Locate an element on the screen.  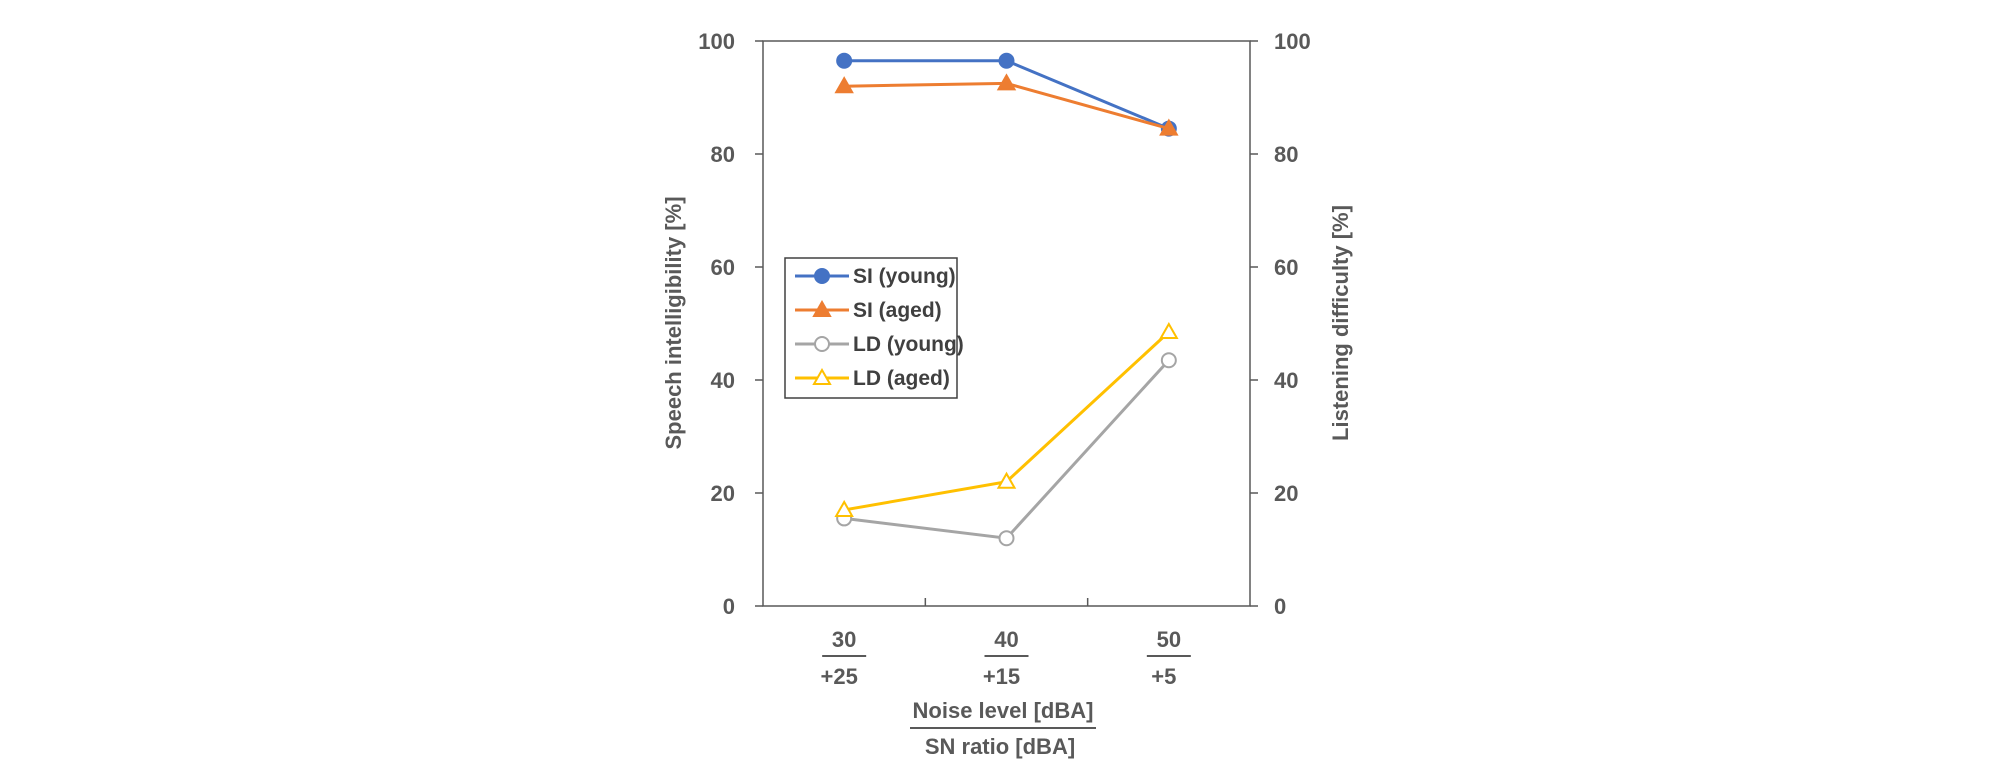
legend-label: SI (aged) is located at coordinates (897, 310).